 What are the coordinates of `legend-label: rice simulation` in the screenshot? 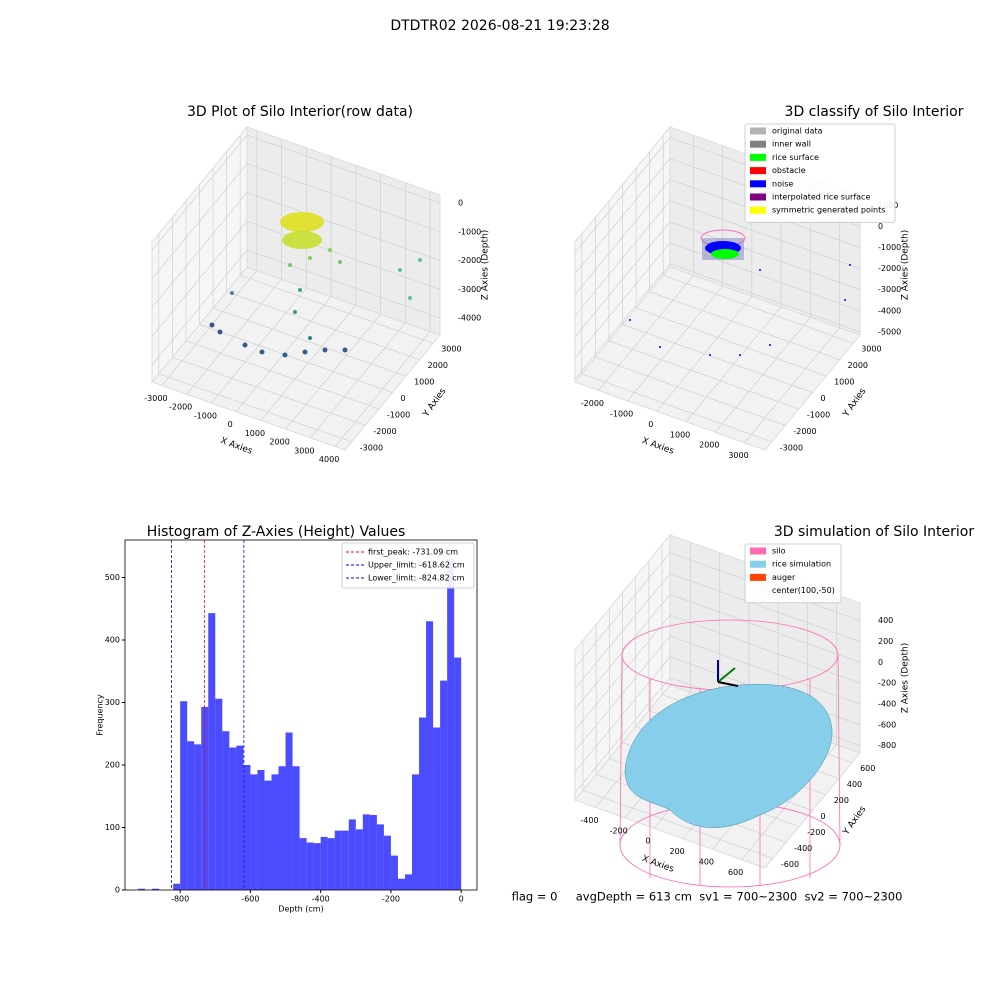 It's located at (801, 564).